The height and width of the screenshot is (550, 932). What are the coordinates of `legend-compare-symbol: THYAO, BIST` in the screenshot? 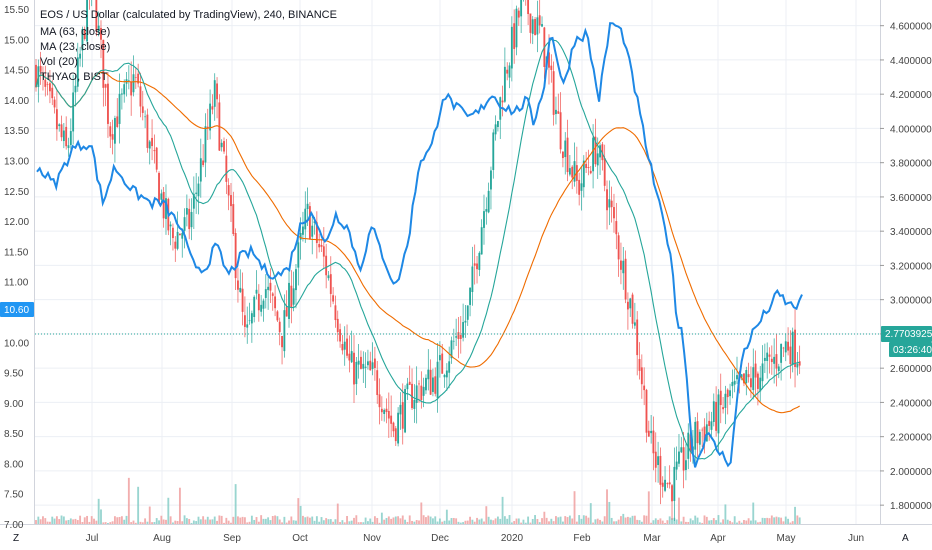 It's located at (74, 77).